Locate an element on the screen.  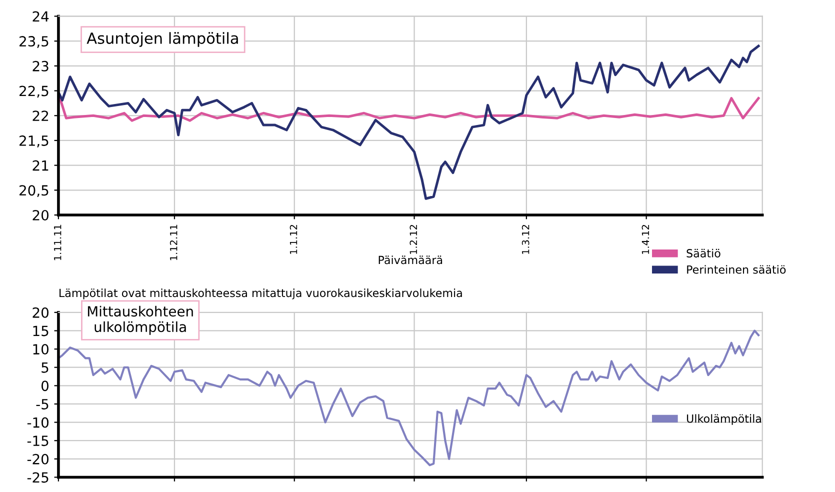
y-tick-label: -20 is located at coordinates (37, 459).